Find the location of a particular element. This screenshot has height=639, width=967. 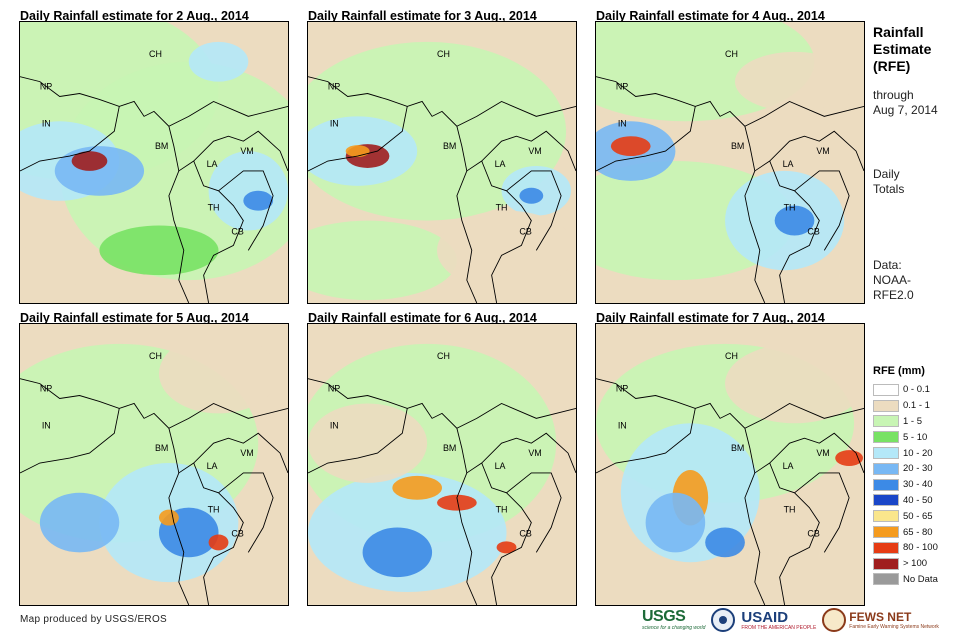

usaid-logo-text: USAID is located at coordinates (765, 617).